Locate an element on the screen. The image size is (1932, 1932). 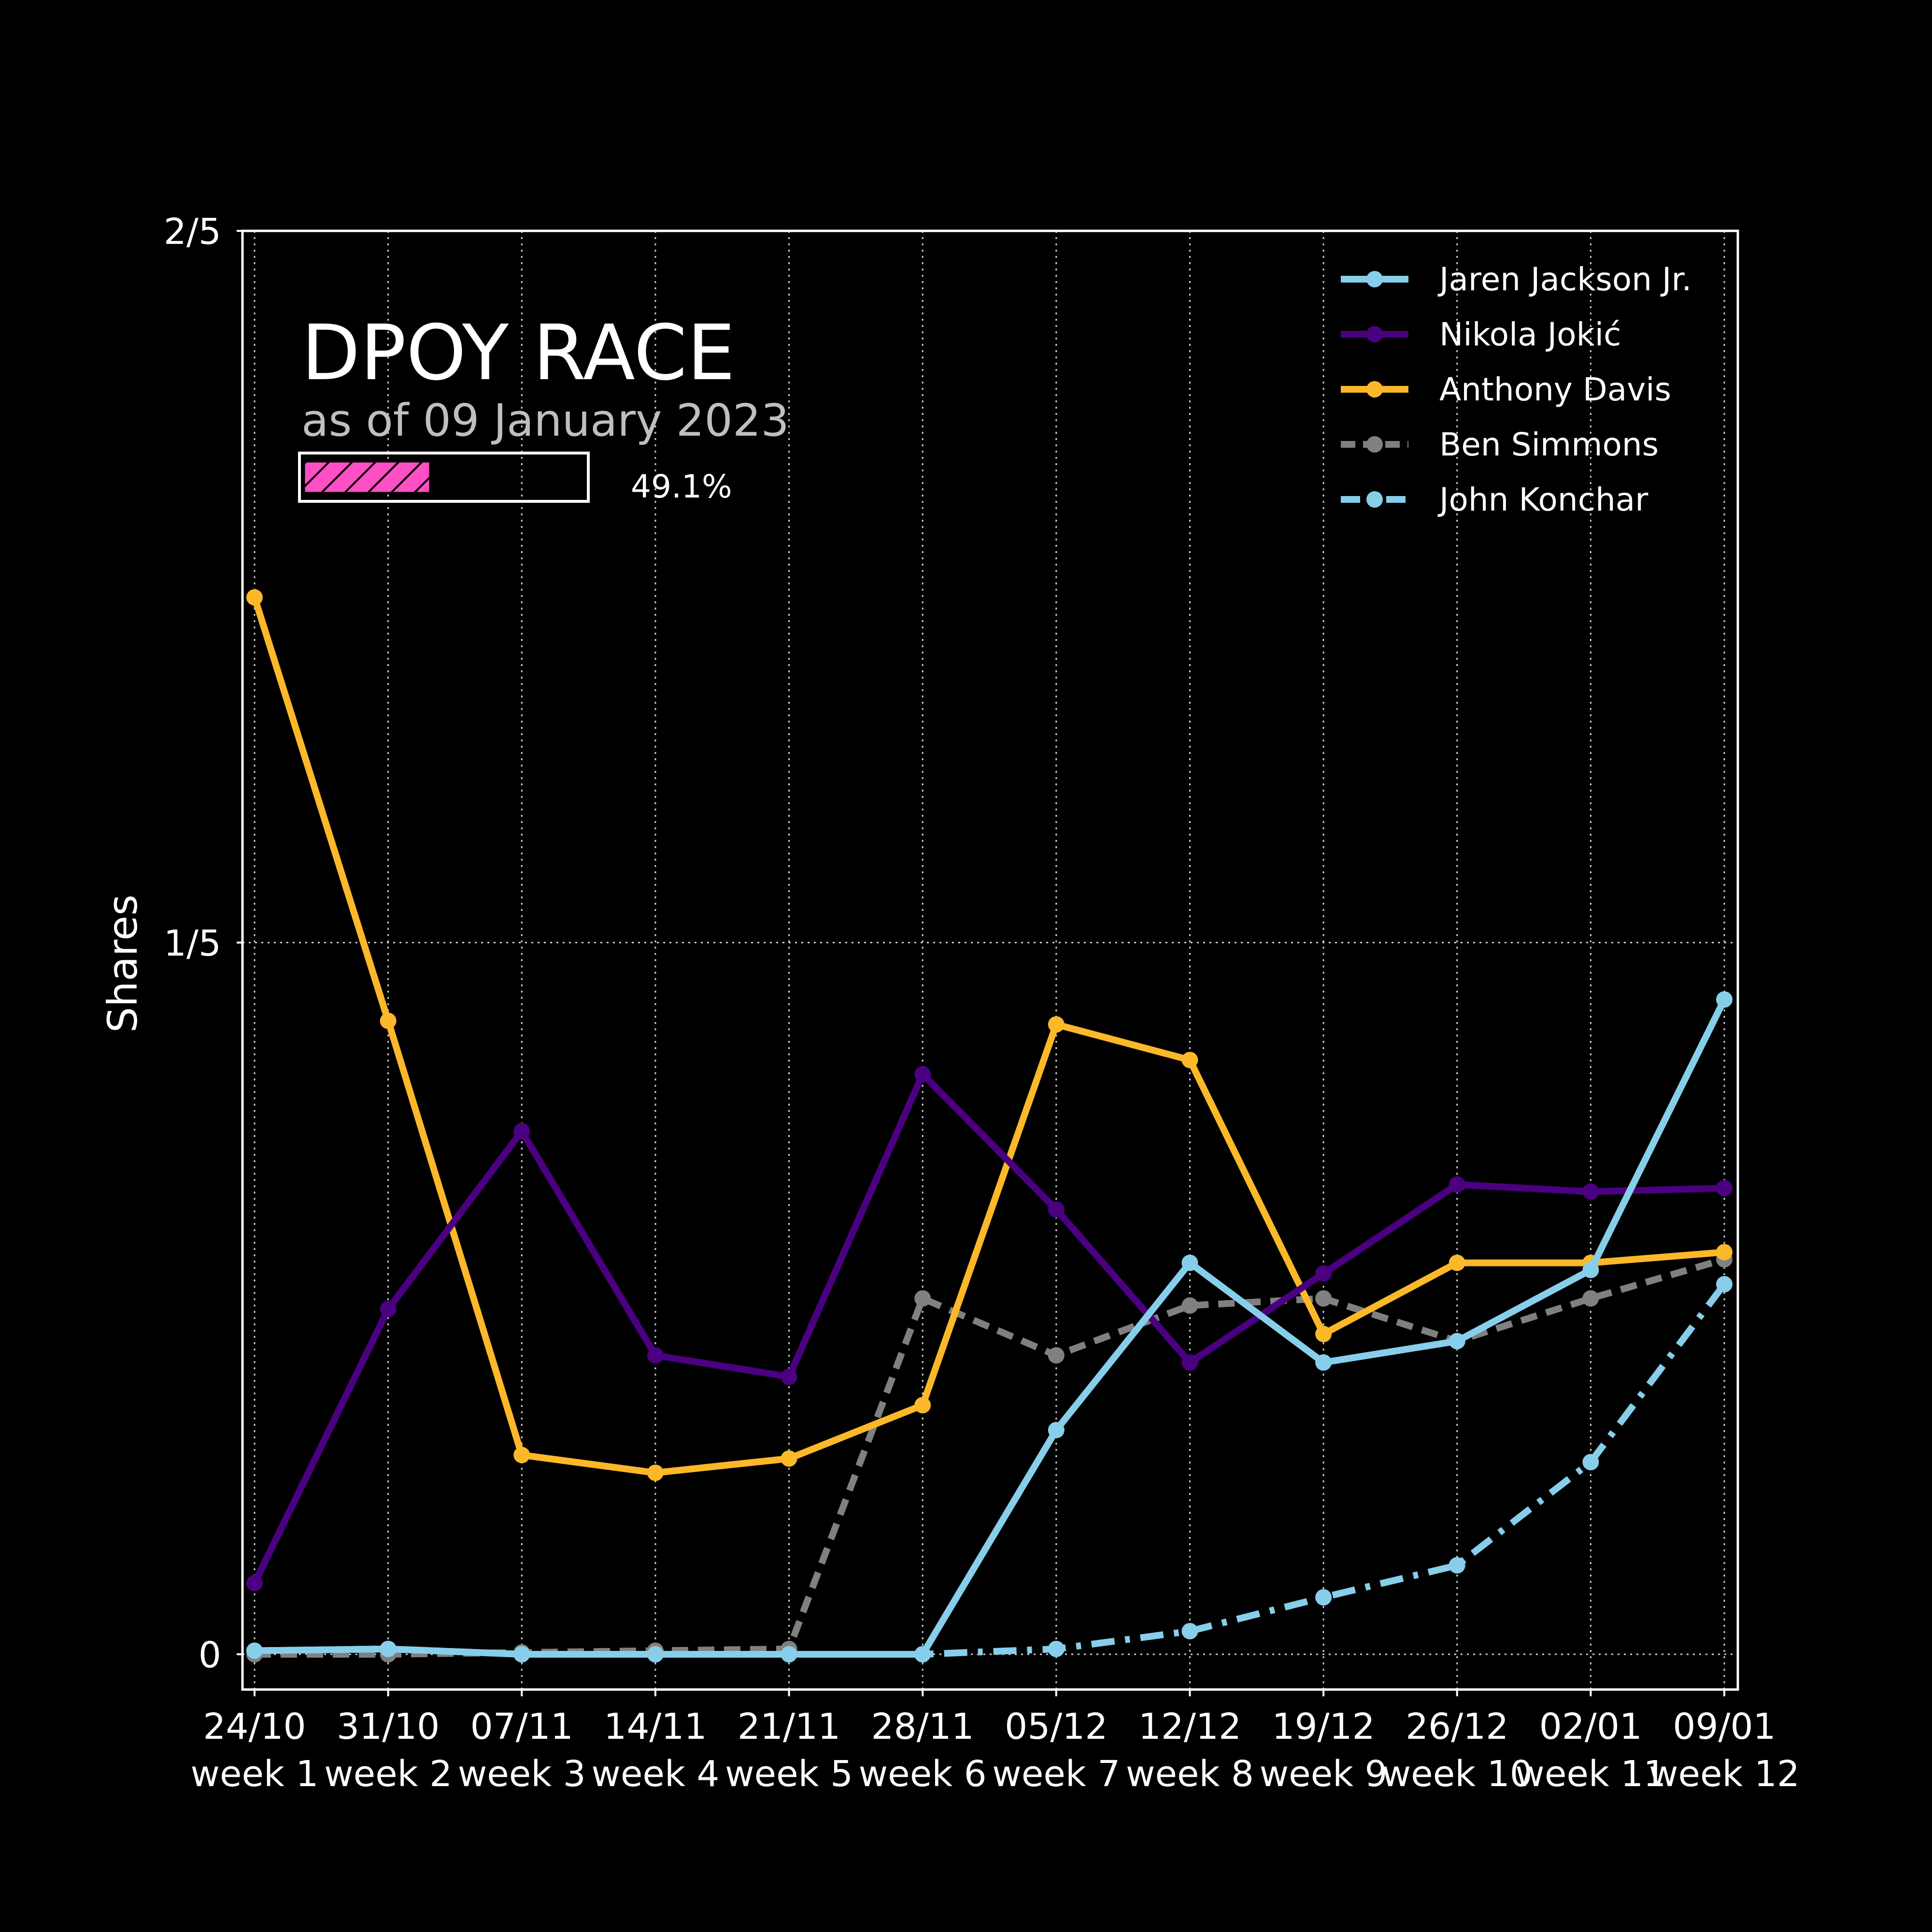
x-tick-week: week 2 is located at coordinates (388, 1774).